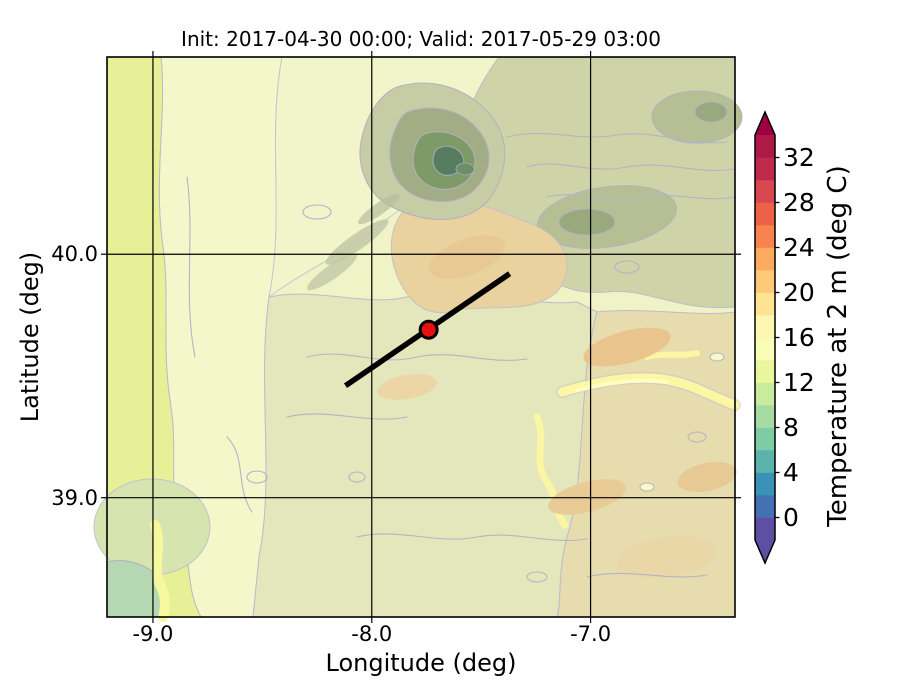 This screenshot has width=900, height=700. Describe the element at coordinates (421, 663) in the screenshot. I see `x-axis-label: Longitude (deg)` at that location.